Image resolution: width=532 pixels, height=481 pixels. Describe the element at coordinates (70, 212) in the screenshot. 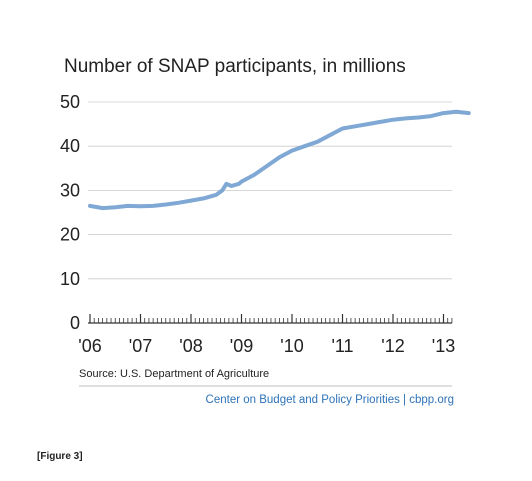

I see `y-axis-ticks: 0 10 20 30 40 50` at that location.